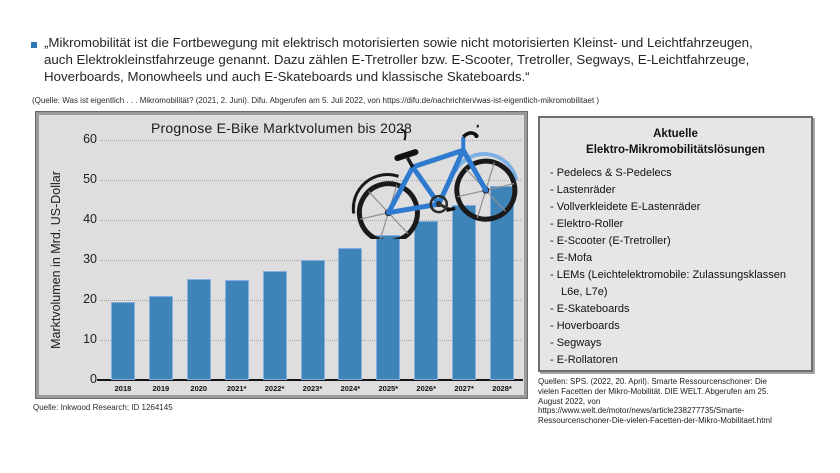  I want to click on list-item: - Lastenräder, so click(583, 190).